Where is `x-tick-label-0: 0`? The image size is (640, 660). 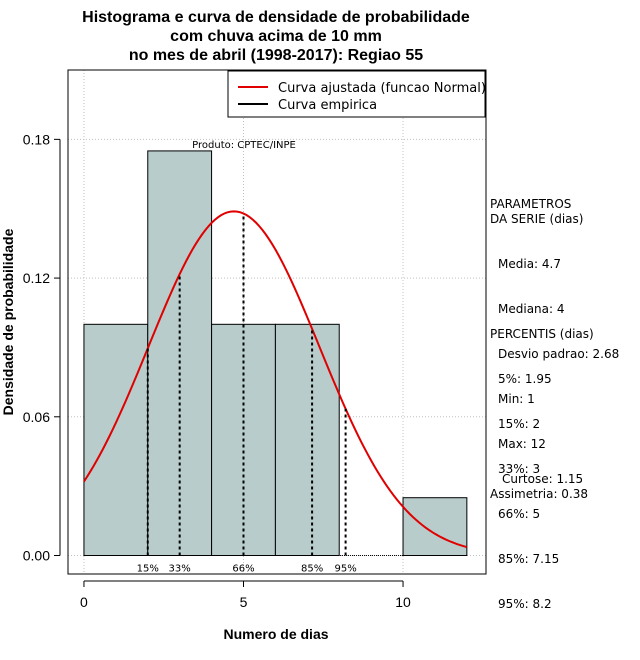
x-tick-label-0: 0 is located at coordinates (84, 602).